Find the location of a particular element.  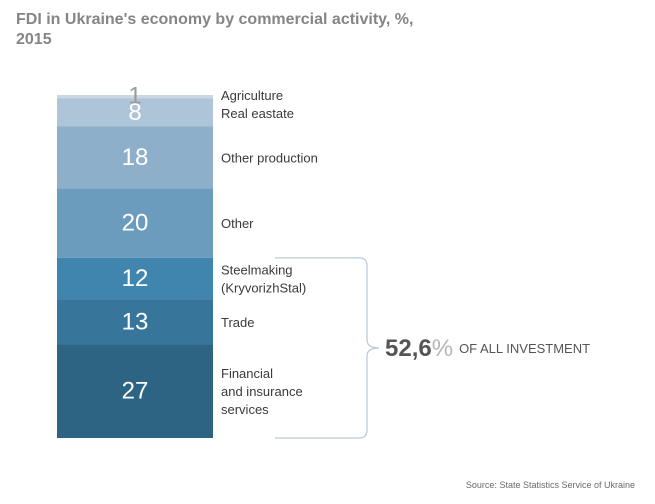

category-label: Trade is located at coordinates (237, 321).